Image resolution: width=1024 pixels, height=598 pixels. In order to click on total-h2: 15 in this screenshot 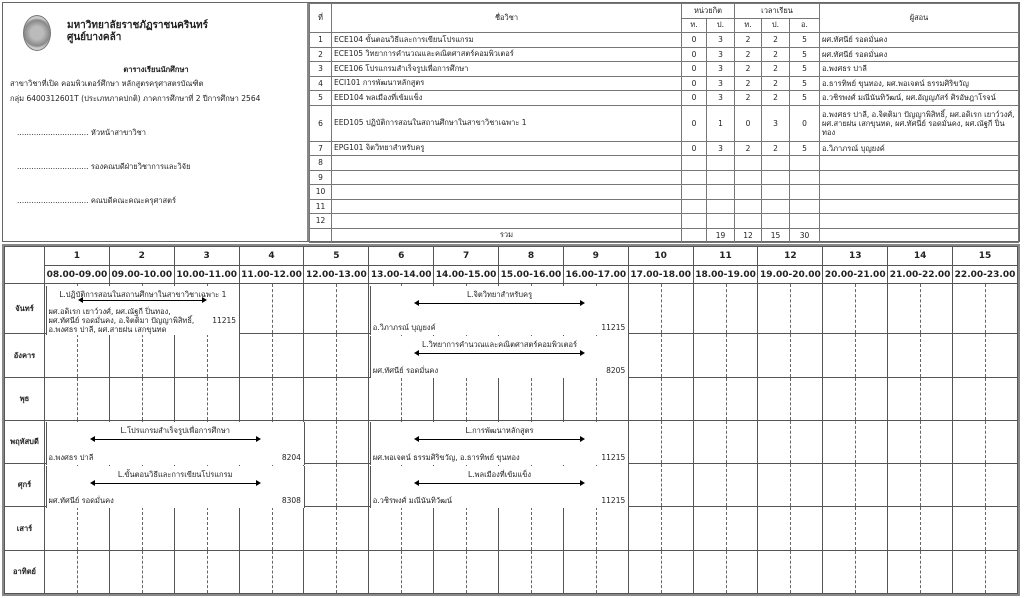, I will do `click(775, 235)`.